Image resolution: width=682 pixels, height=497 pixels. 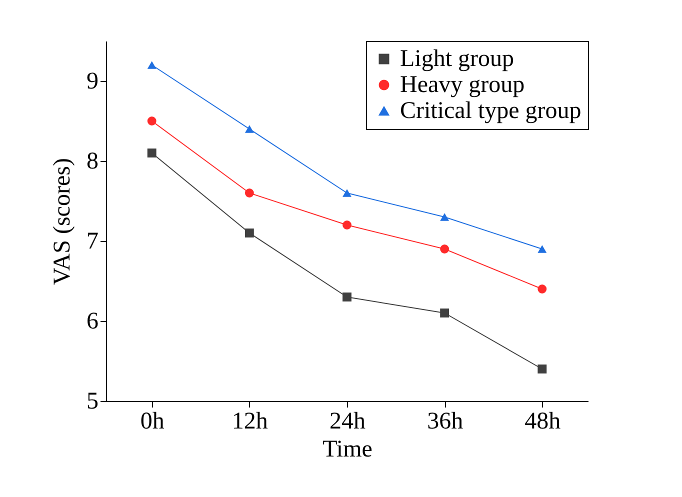 What do you see at coordinates (347, 449) in the screenshot?
I see `x-axis-title: Time` at bounding box center [347, 449].